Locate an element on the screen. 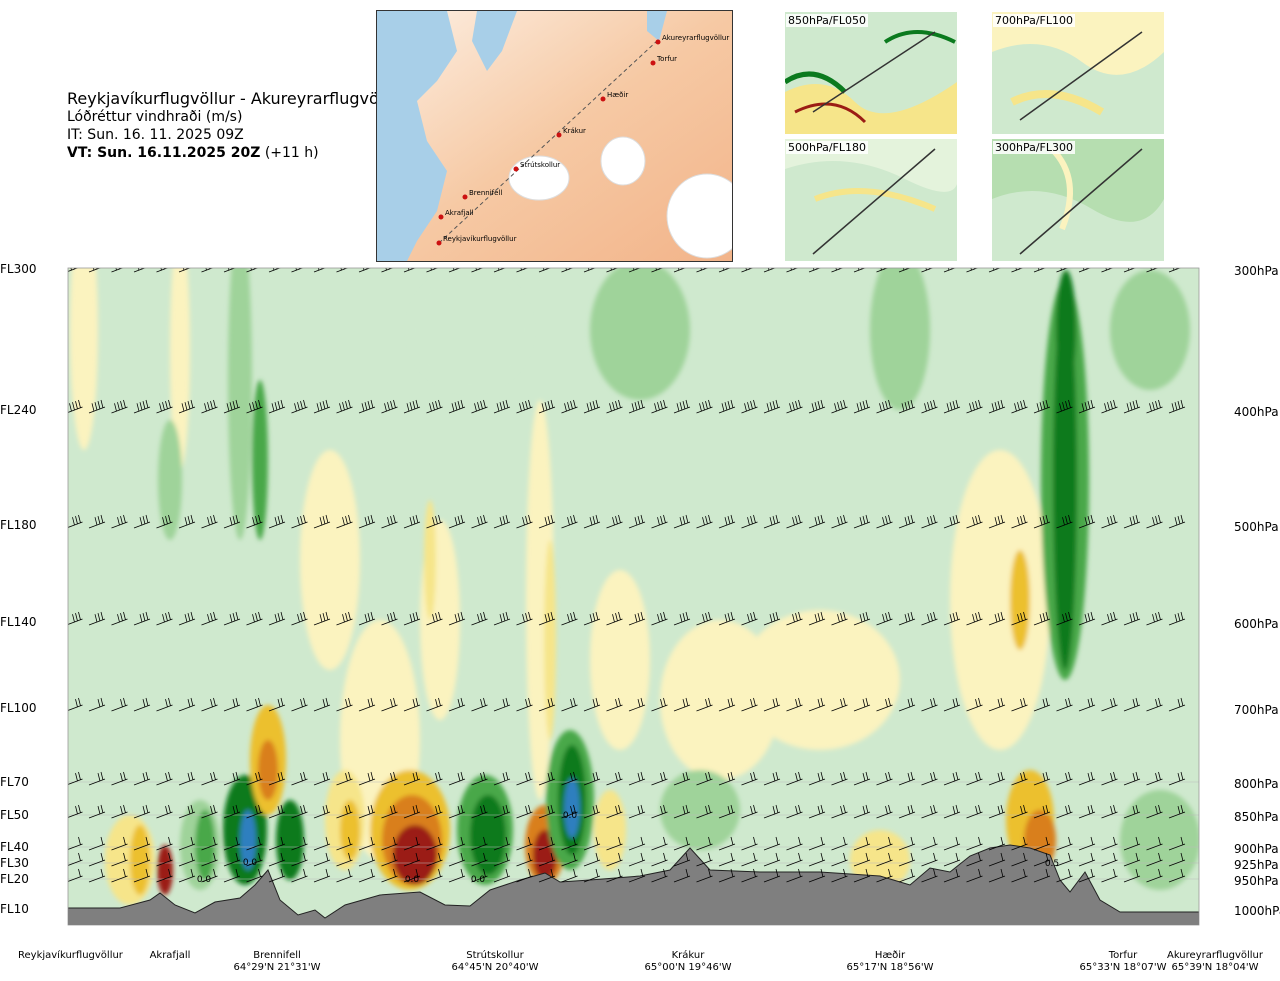 The height and width of the screenshot is (981, 1280). waypoint-coord: 65°39'N 18°04'W is located at coordinates (1215, 967).